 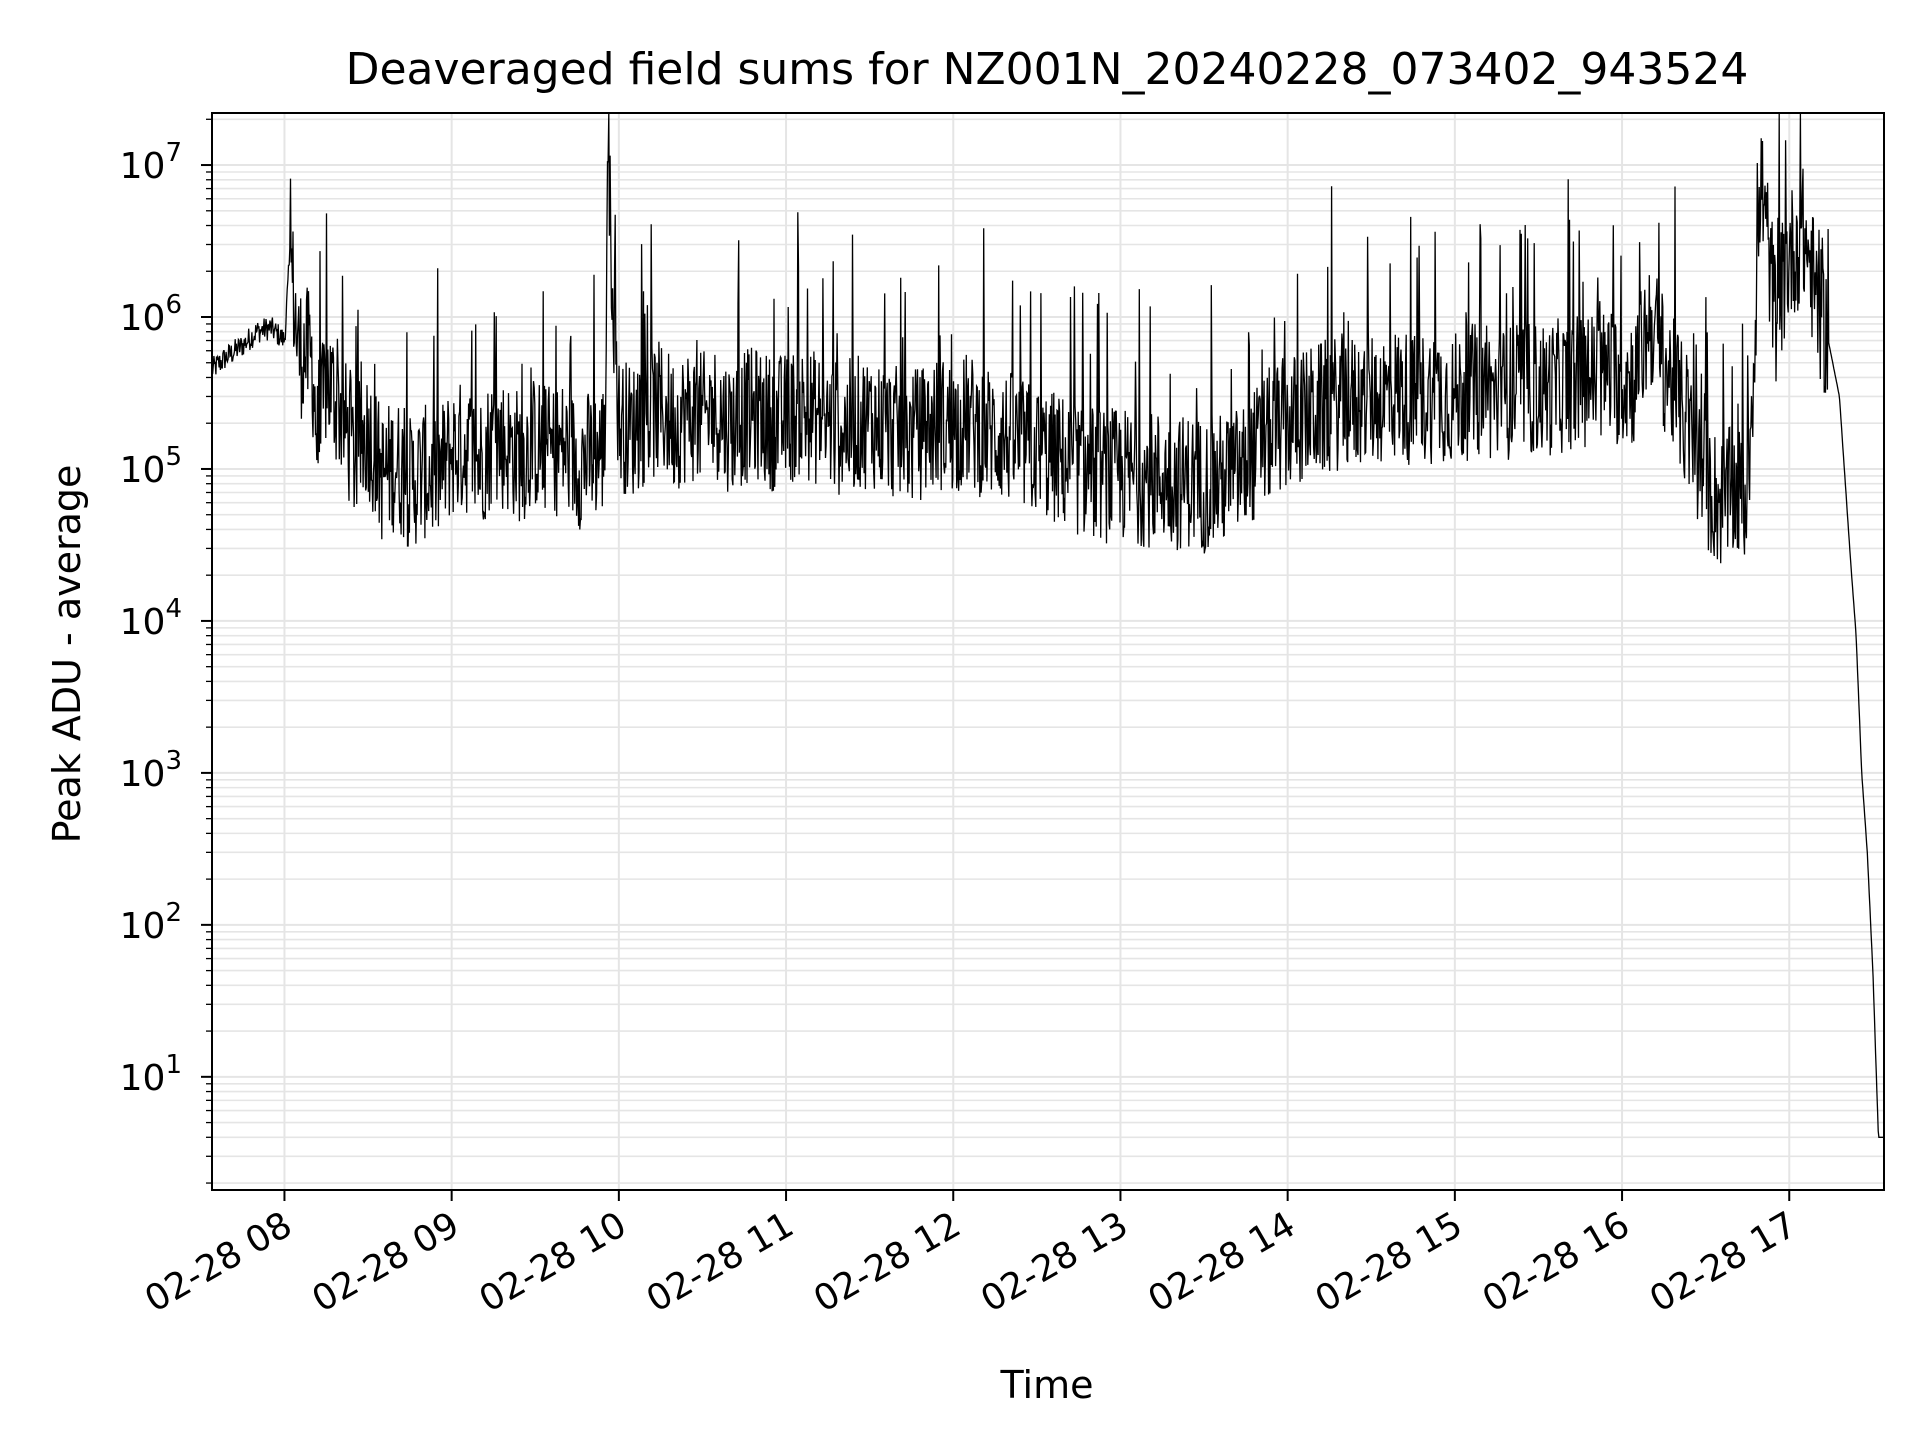 What do you see at coordinates (218, 1262) in the screenshot?
I see `x-tick-label: 02-28 08` at bounding box center [218, 1262].